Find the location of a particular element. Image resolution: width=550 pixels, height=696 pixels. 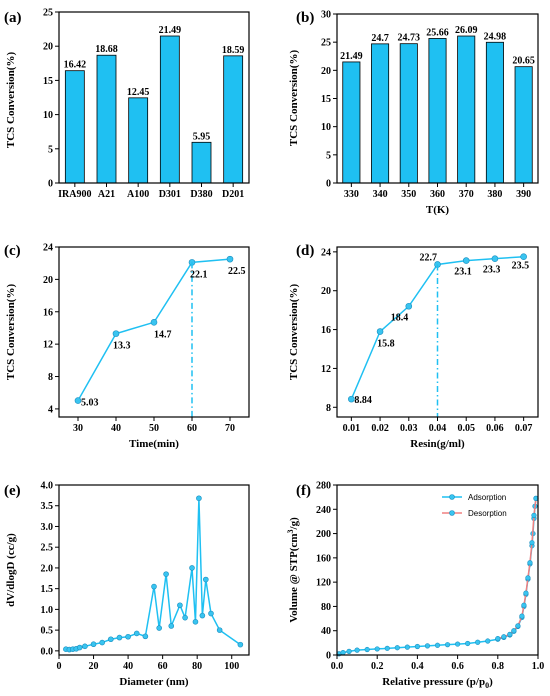

panel-label: (c) is located at coordinates (12, 251).